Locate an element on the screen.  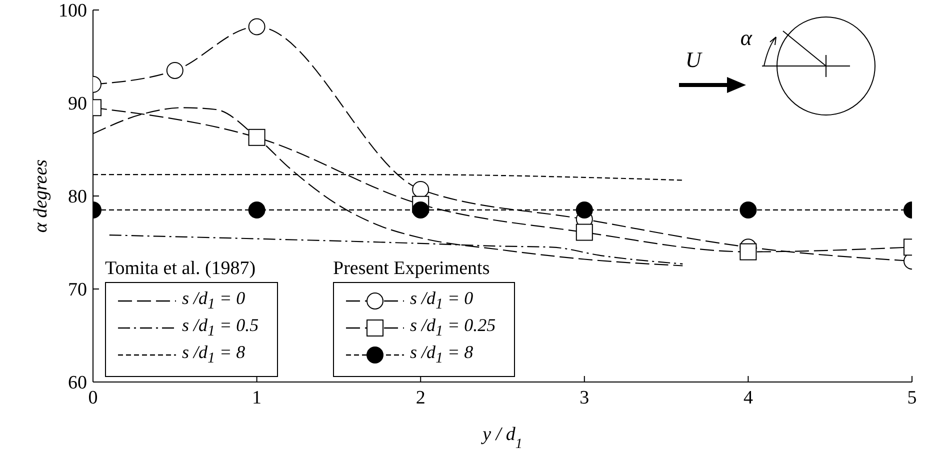
x-tick-label: 1 is located at coordinates (257, 397).